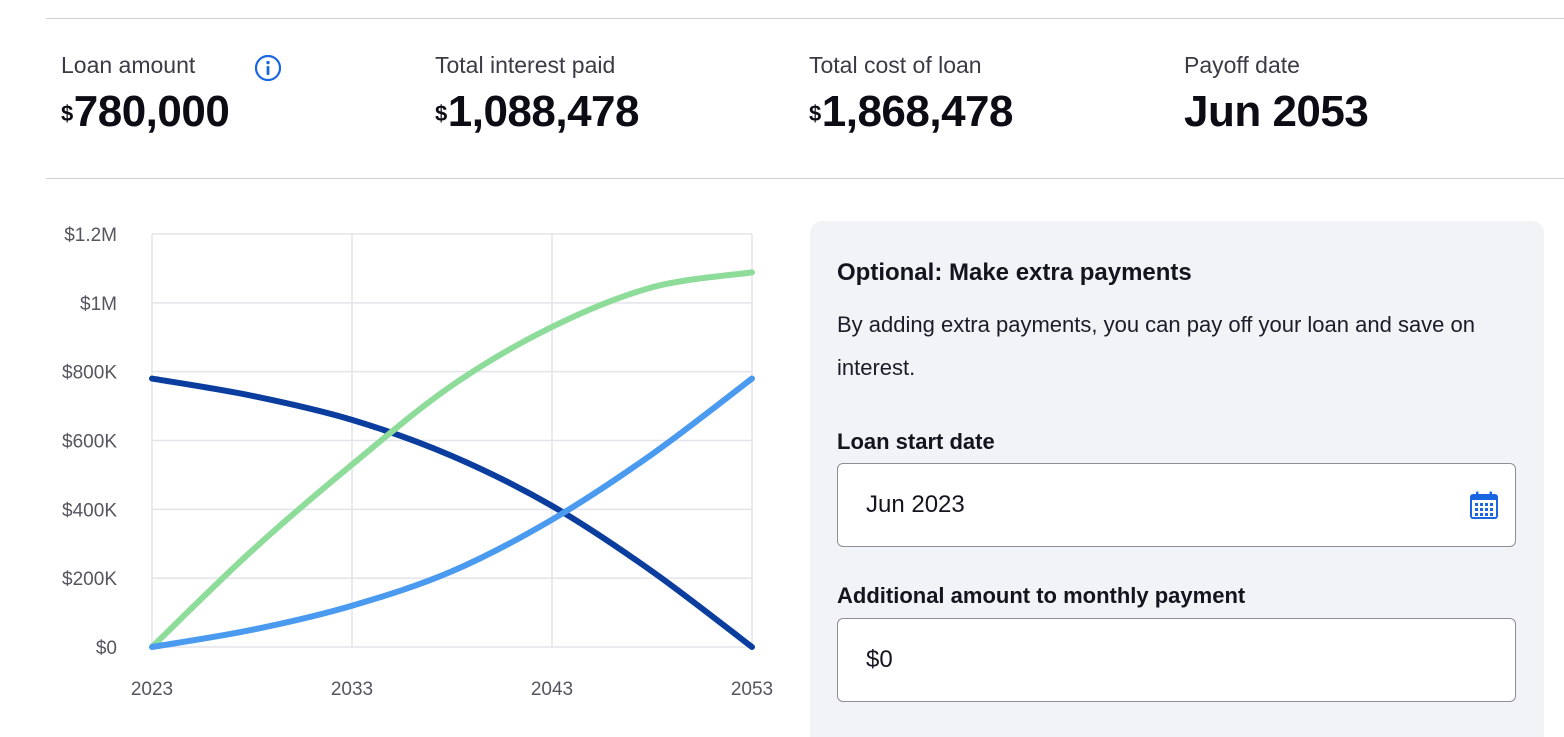 The image size is (1564, 737). Describe the element at coordinates (805, 18) in the screenshot. I see `top-divider` at that location.